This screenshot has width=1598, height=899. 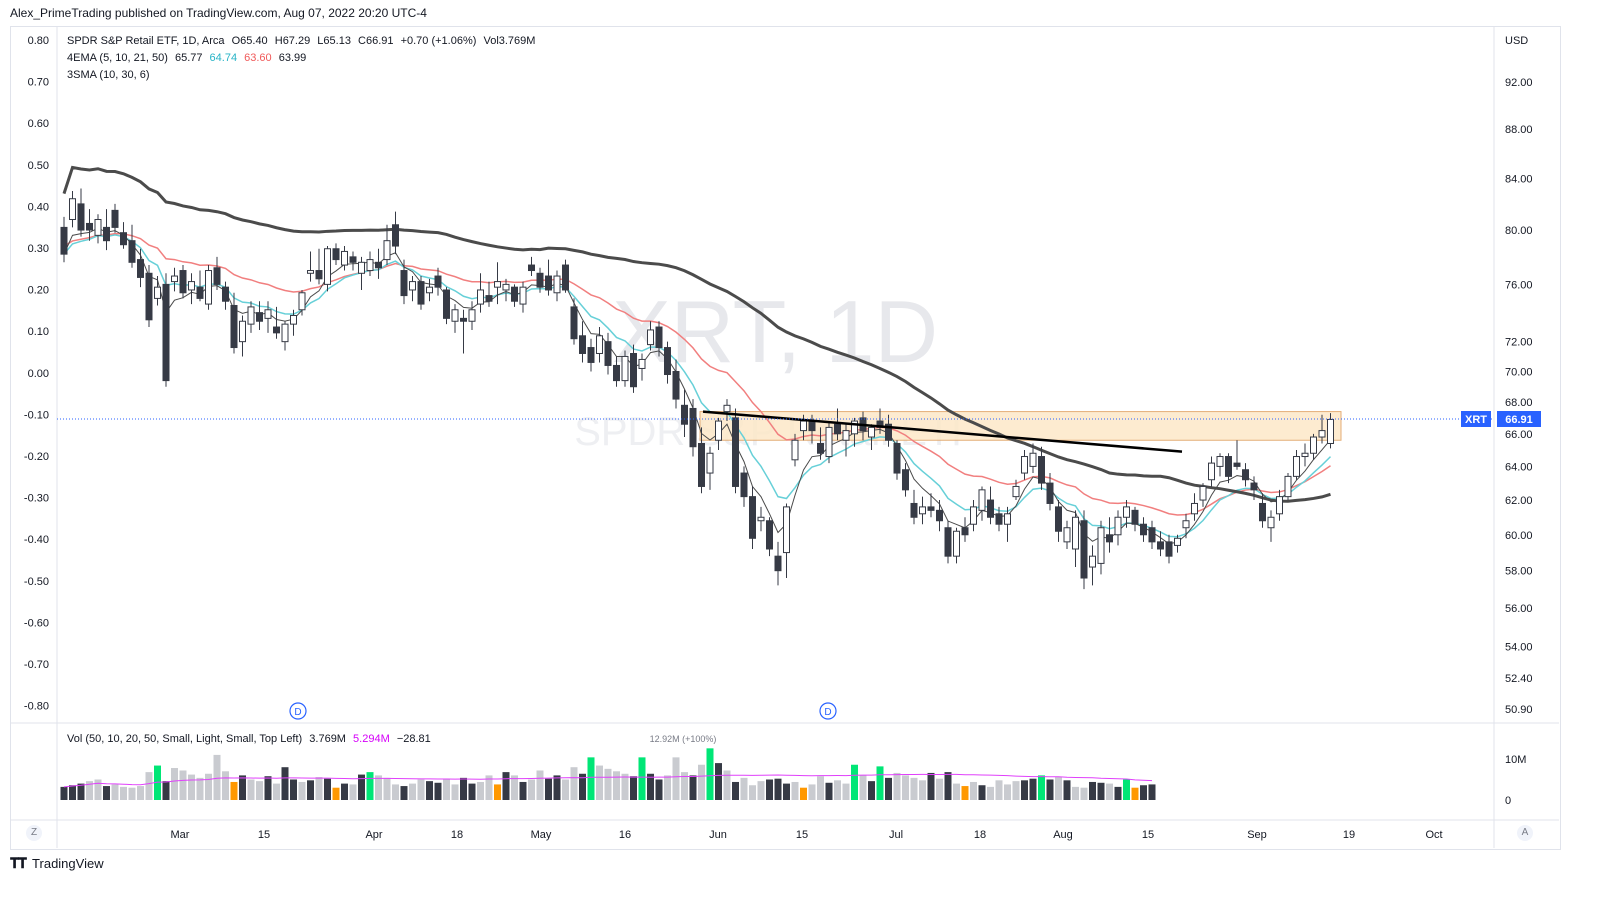 What do you see at coordinates (108, 75) in the screenshot?
I see `sma-label: 3SMA (10, 30, 6)` at bounding box center [108, 75].